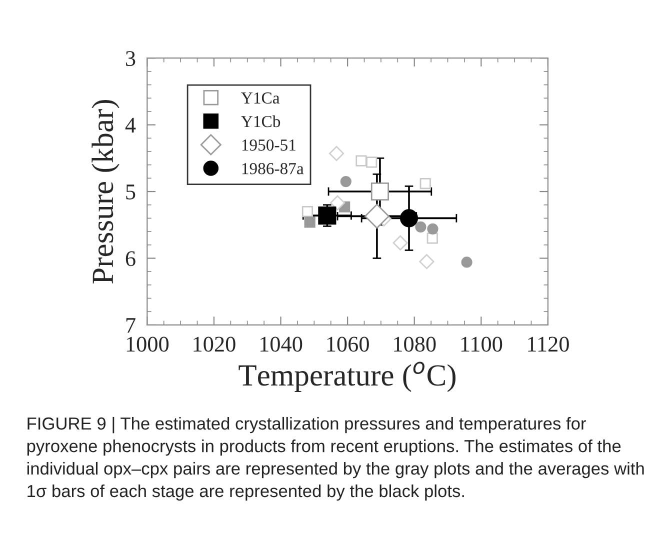 This screenshot has width=657, height=538. What do you see at coordinates (548, 344) in the screenshot?
I see `x-tick-label: 1120` at bounding box center [548, 344].